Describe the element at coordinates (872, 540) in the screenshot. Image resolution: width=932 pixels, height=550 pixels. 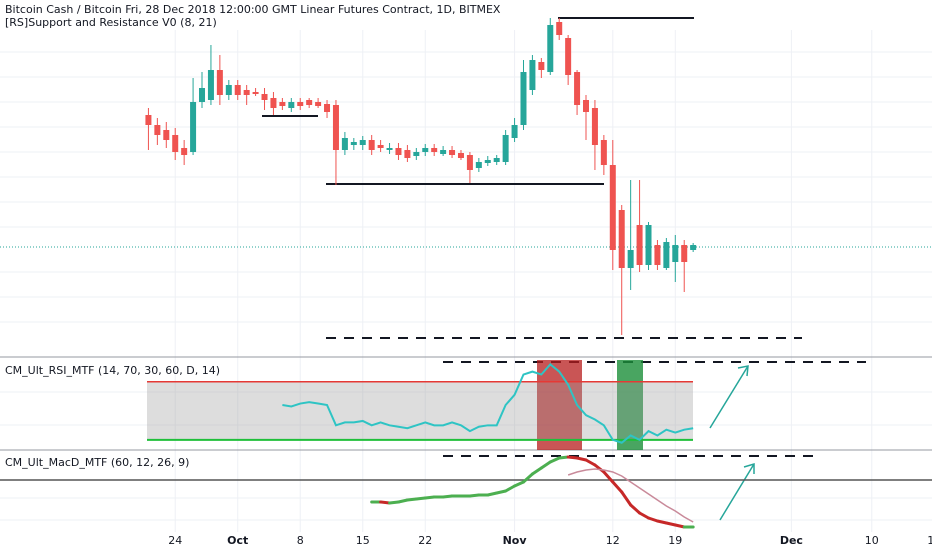
I see `x-tick-label: 10` at that location.